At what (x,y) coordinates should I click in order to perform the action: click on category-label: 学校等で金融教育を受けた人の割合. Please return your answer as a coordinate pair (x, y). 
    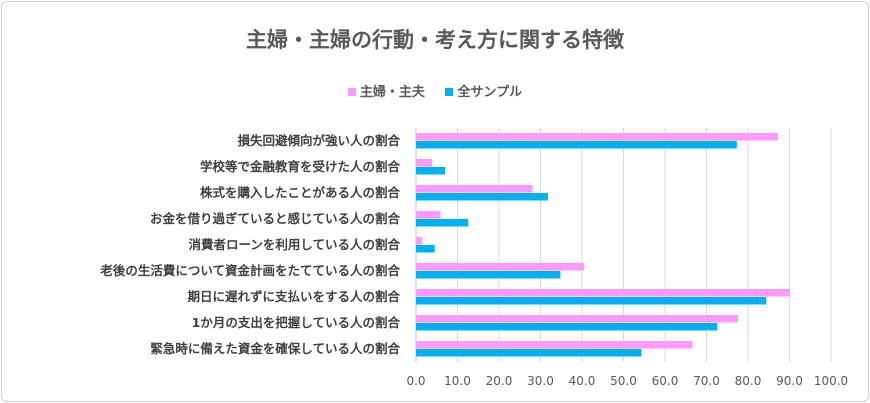
    Looking at the image, I should click on (300, 166).